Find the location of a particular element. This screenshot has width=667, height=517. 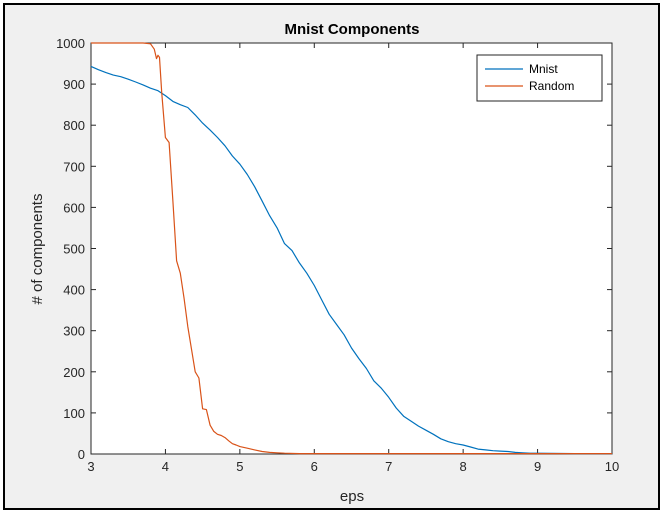

y-tick-label: 300 is located at coordinates (74, 331).